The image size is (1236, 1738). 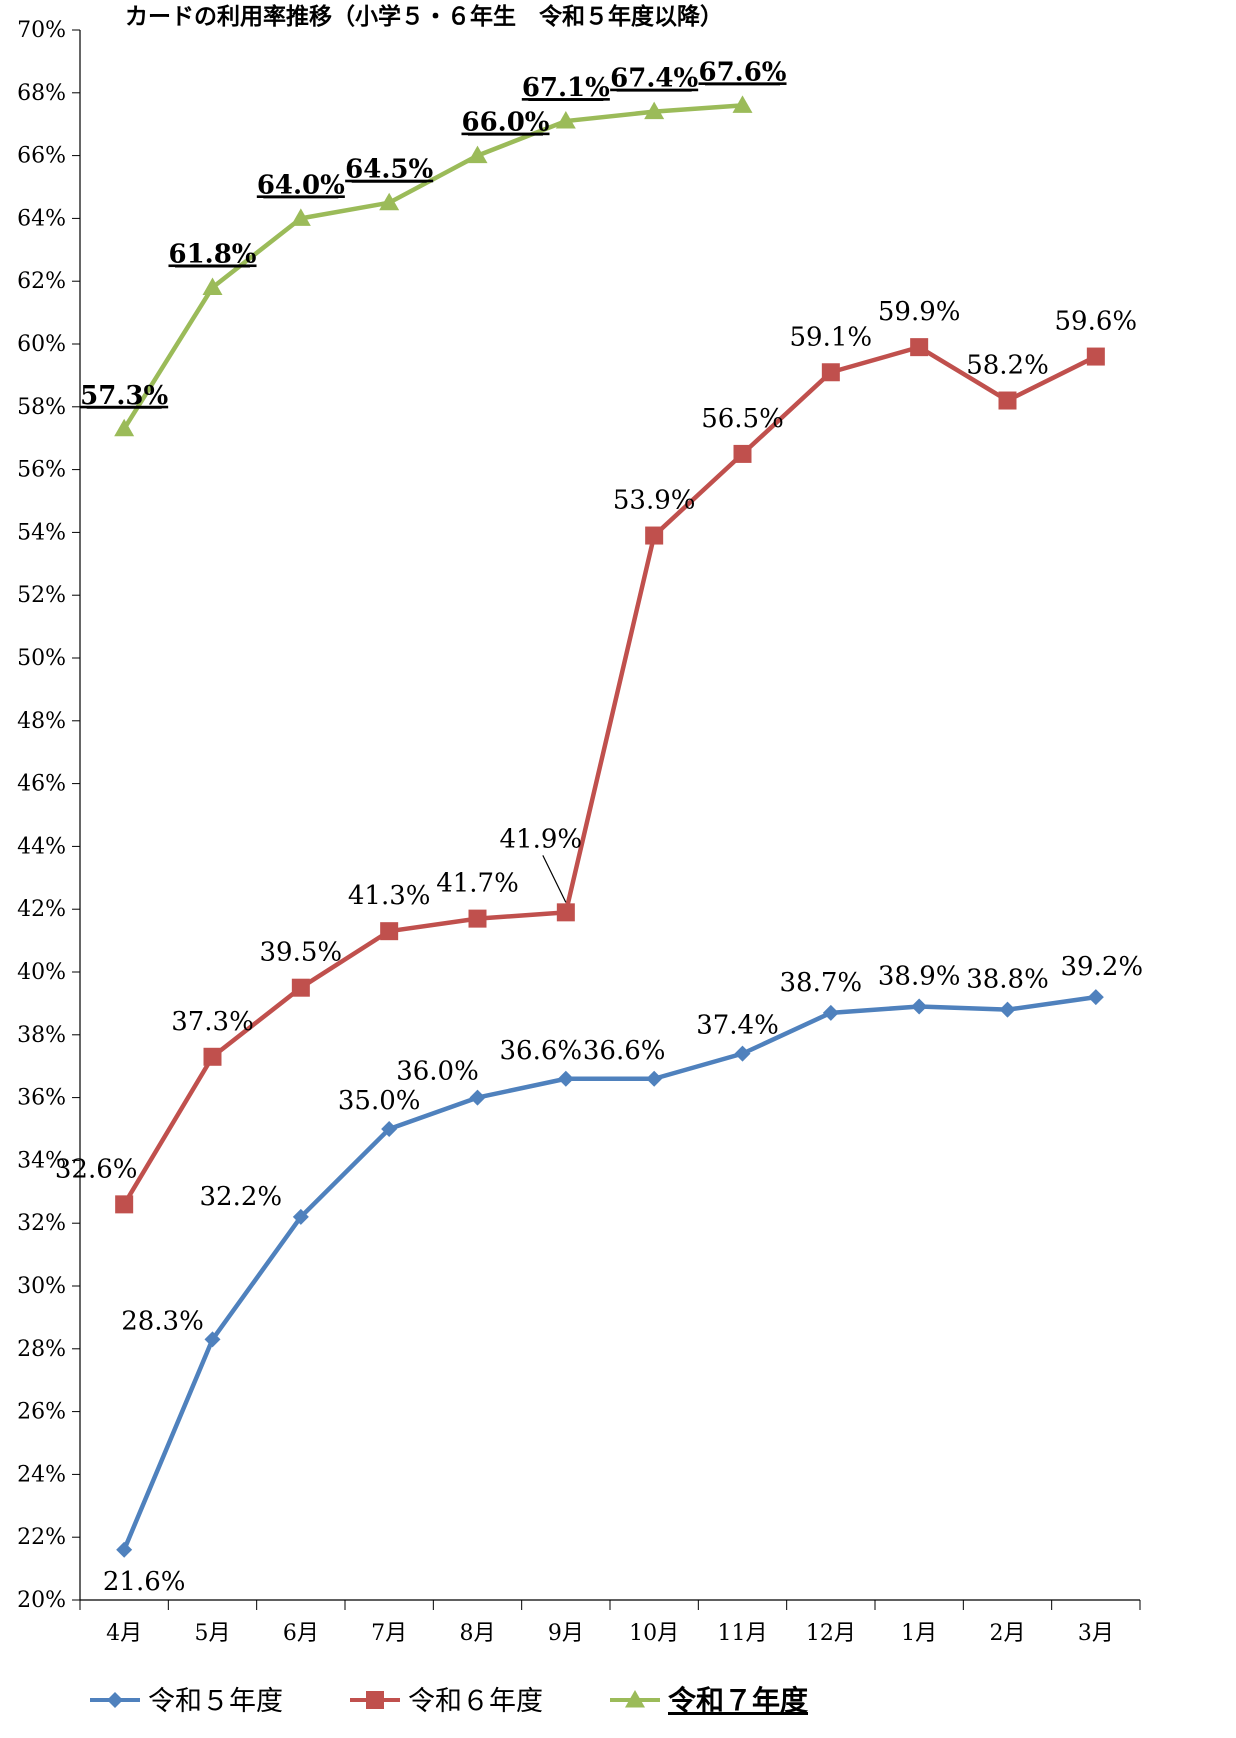 What do you see at coordinates (41, 407) in the screenshot?
I see `y-tick-label: 58%` at bounding box center [41, 407].